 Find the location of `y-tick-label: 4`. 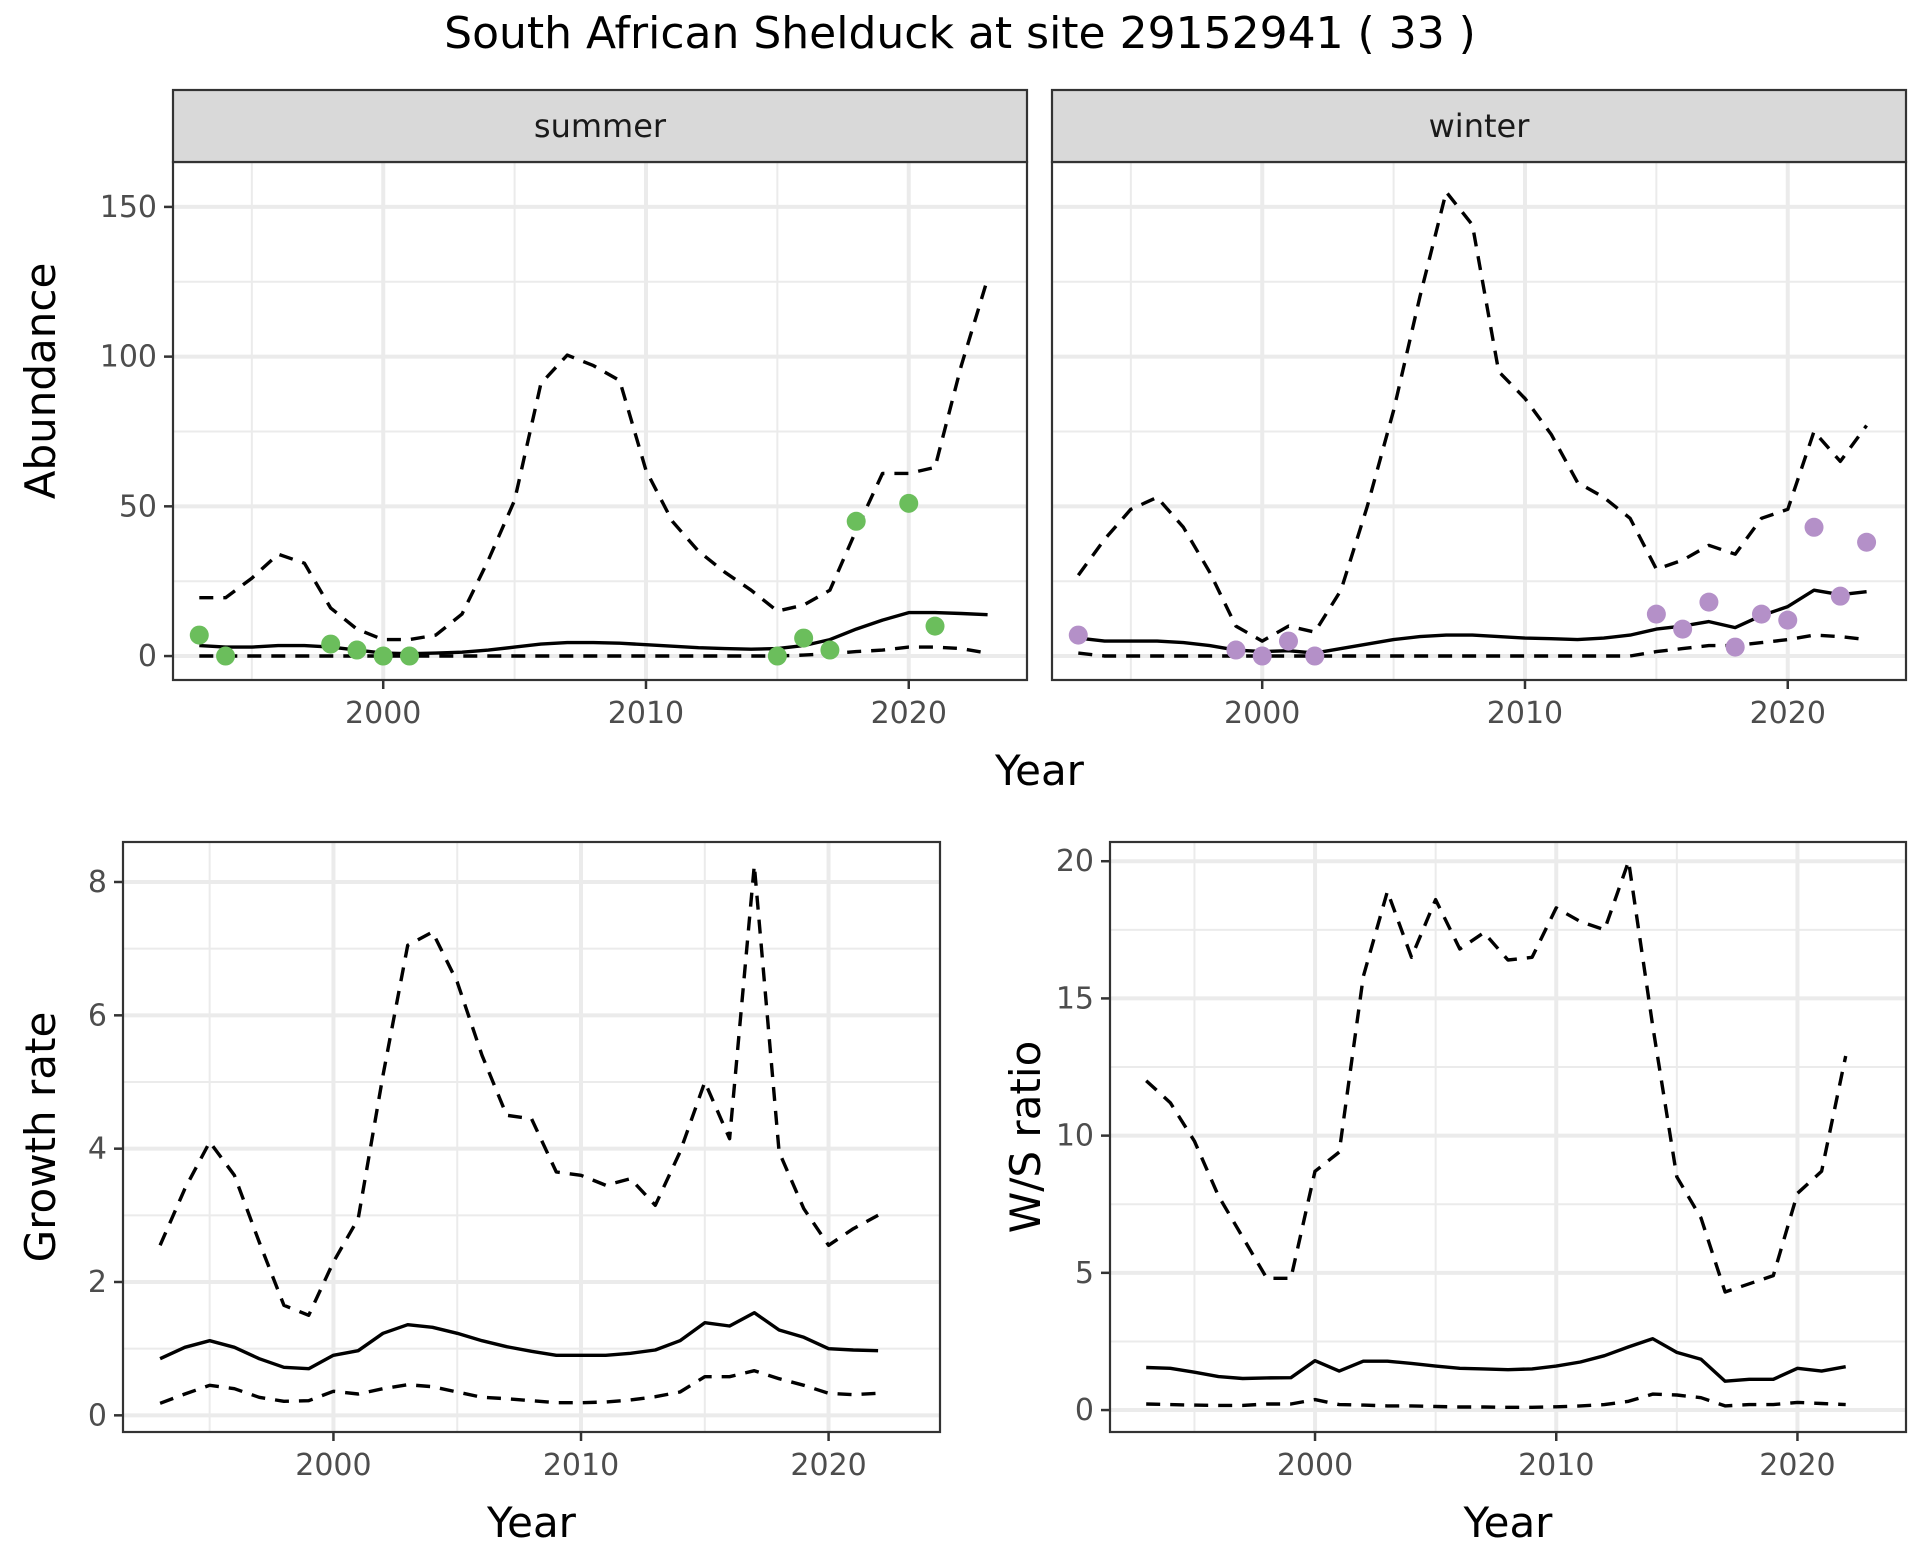

y-tick-label: 4 is located at coordinates (97, 1149).